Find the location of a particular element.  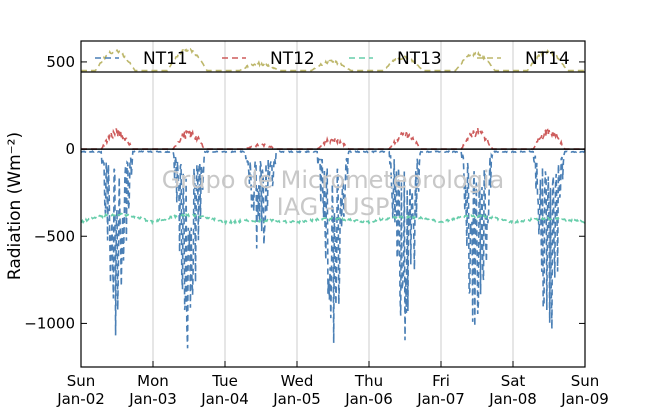

x-tick-label-day: Tue is located at coordinates (224, 381).